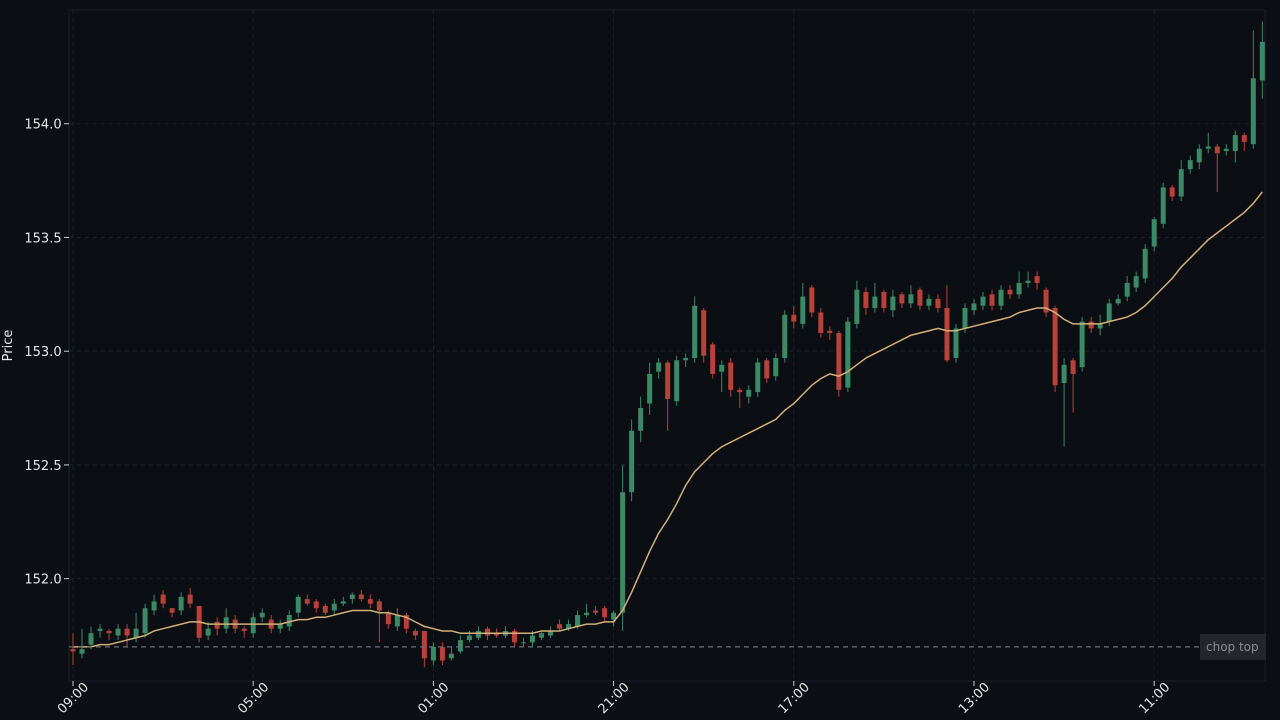 The image size is (1280, 720). Describe the element at coordinates (1154, 698) in the screenshot. I see `x-tick-label-6: 11:00` at that location.